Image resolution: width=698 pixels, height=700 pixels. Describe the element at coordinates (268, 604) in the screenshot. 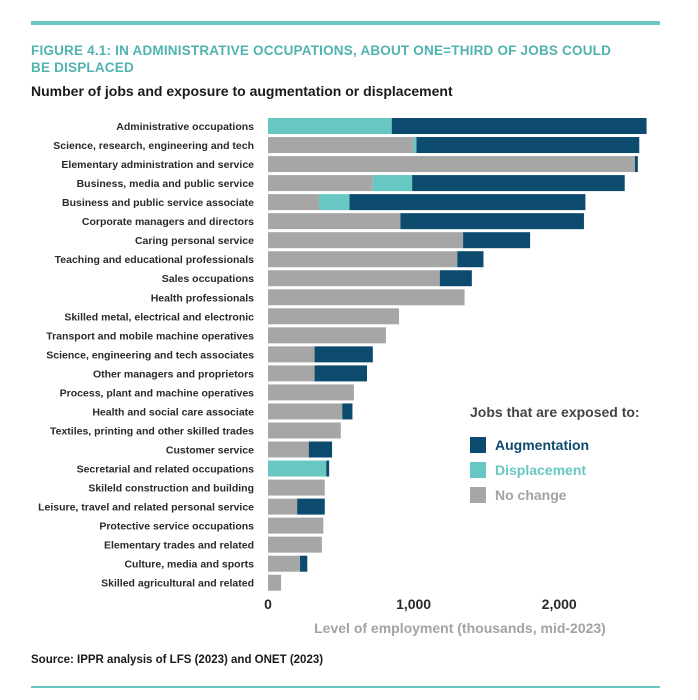

I see `x-tick-label: 0` at that location.